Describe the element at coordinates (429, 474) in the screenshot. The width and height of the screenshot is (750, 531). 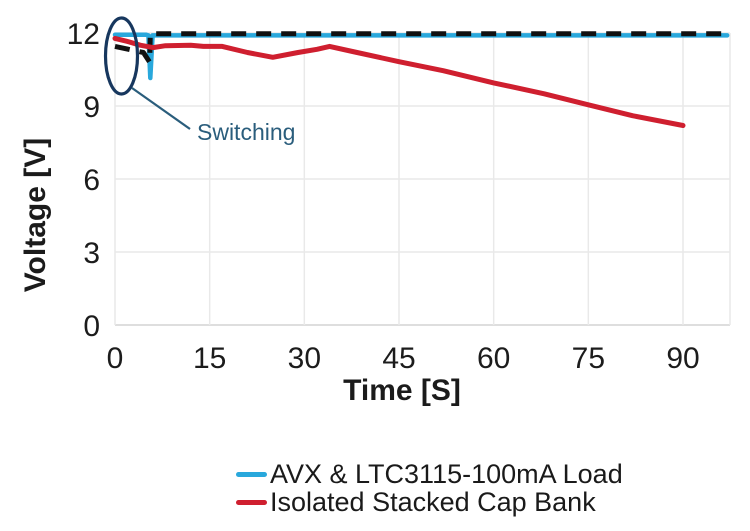
I see `legend-item-avx: AVX & LTC3115-100mA Load` at that location.